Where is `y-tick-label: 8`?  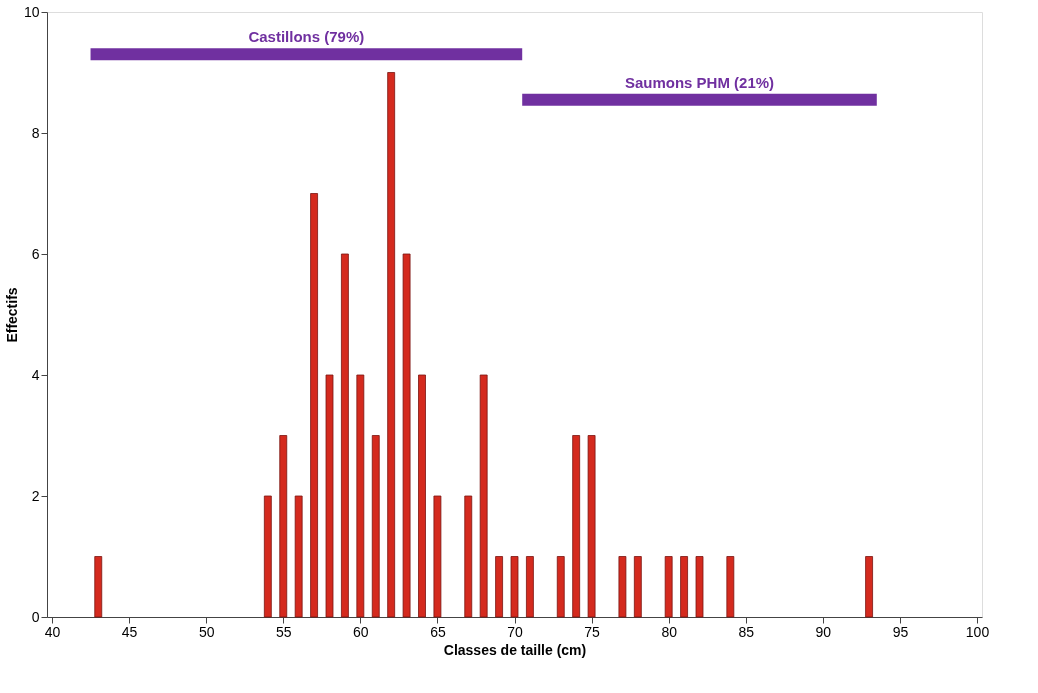
y-tick-label: 8 is located at coordinates (35, 132).